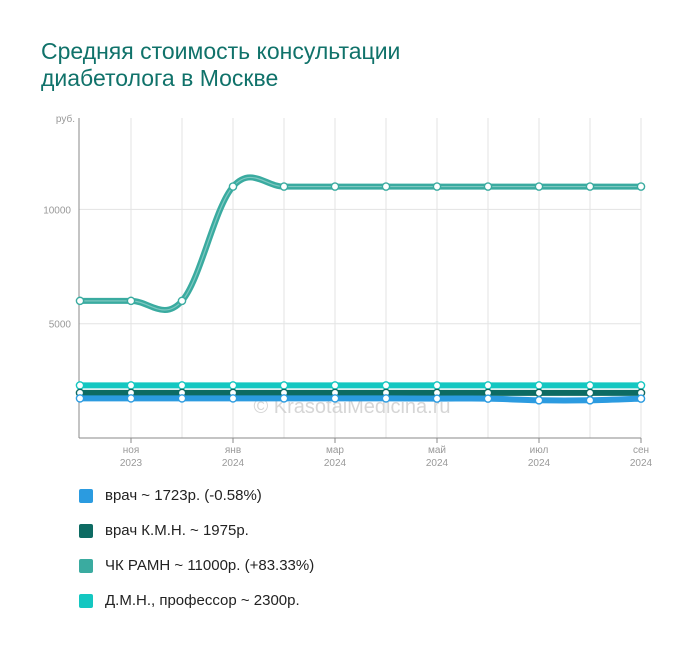 The image size is (700, 649). Describe the element at coordinates (539, 450) in the screenshot. I see `x-tick-label-month: июл` at that location.